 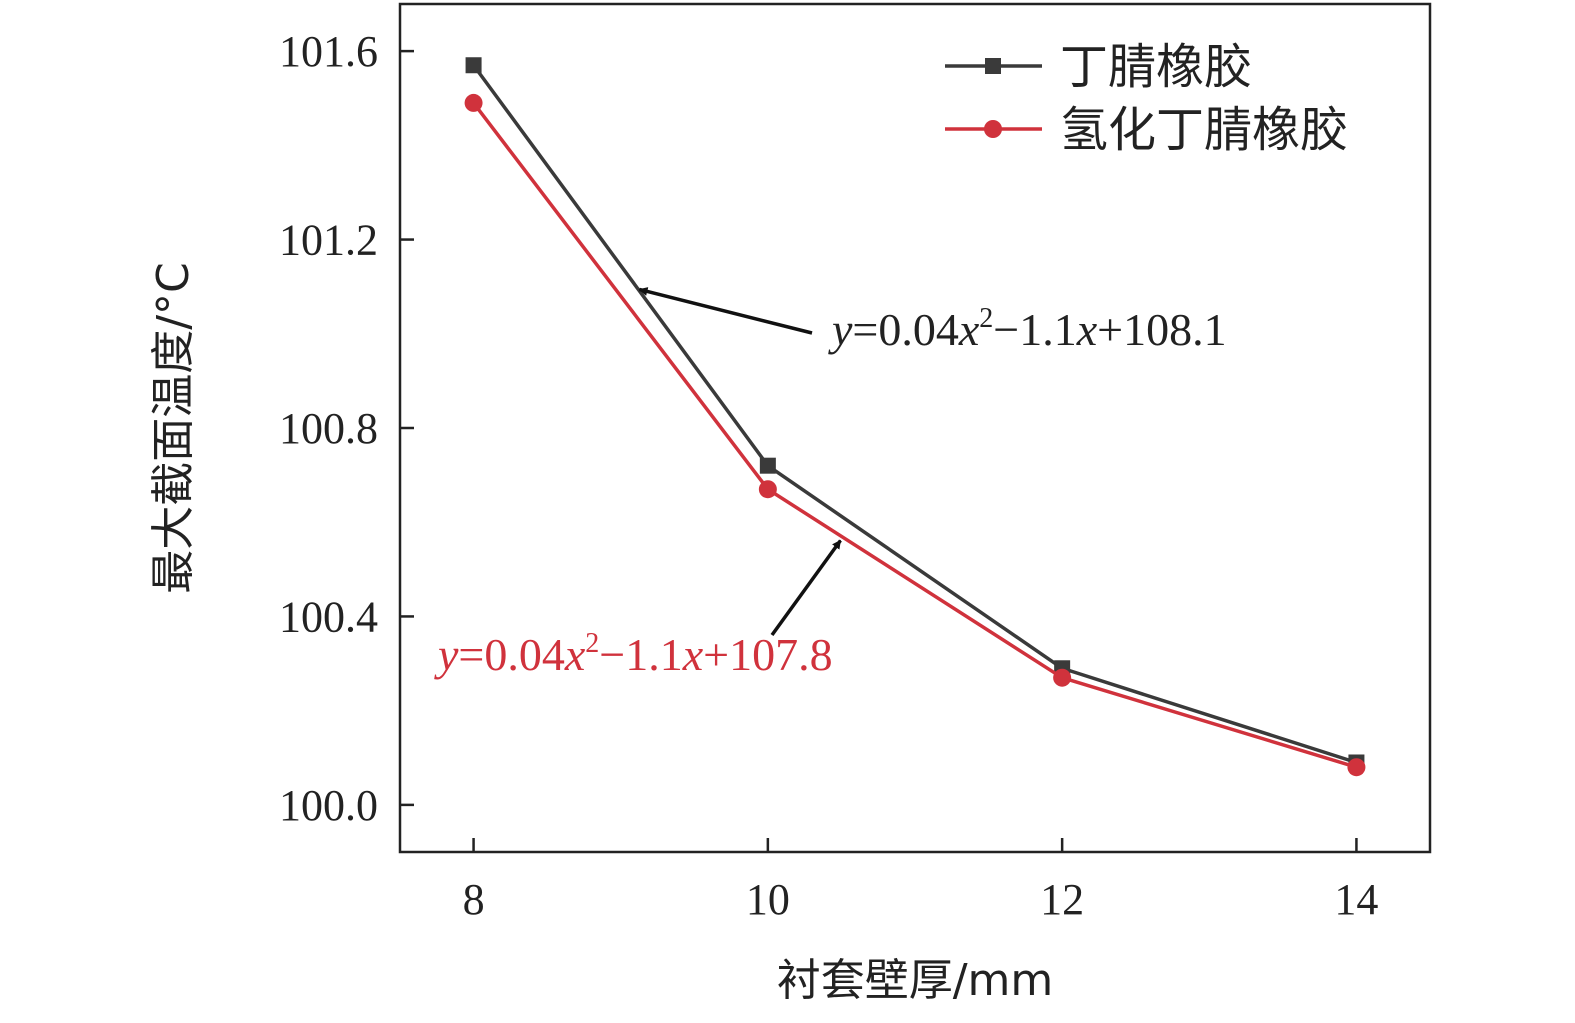 I want to click on y-tick-label: 100.8, so click(x=328, y=428).